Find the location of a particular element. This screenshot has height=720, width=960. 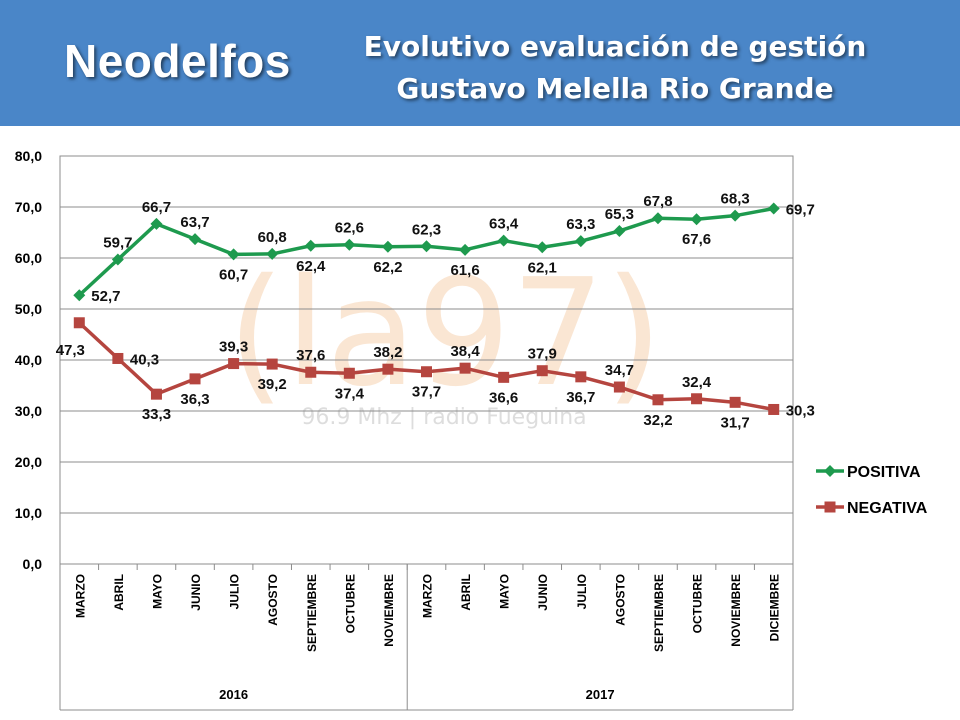

data-label: 63,3 is located at coordinates (580, 224).